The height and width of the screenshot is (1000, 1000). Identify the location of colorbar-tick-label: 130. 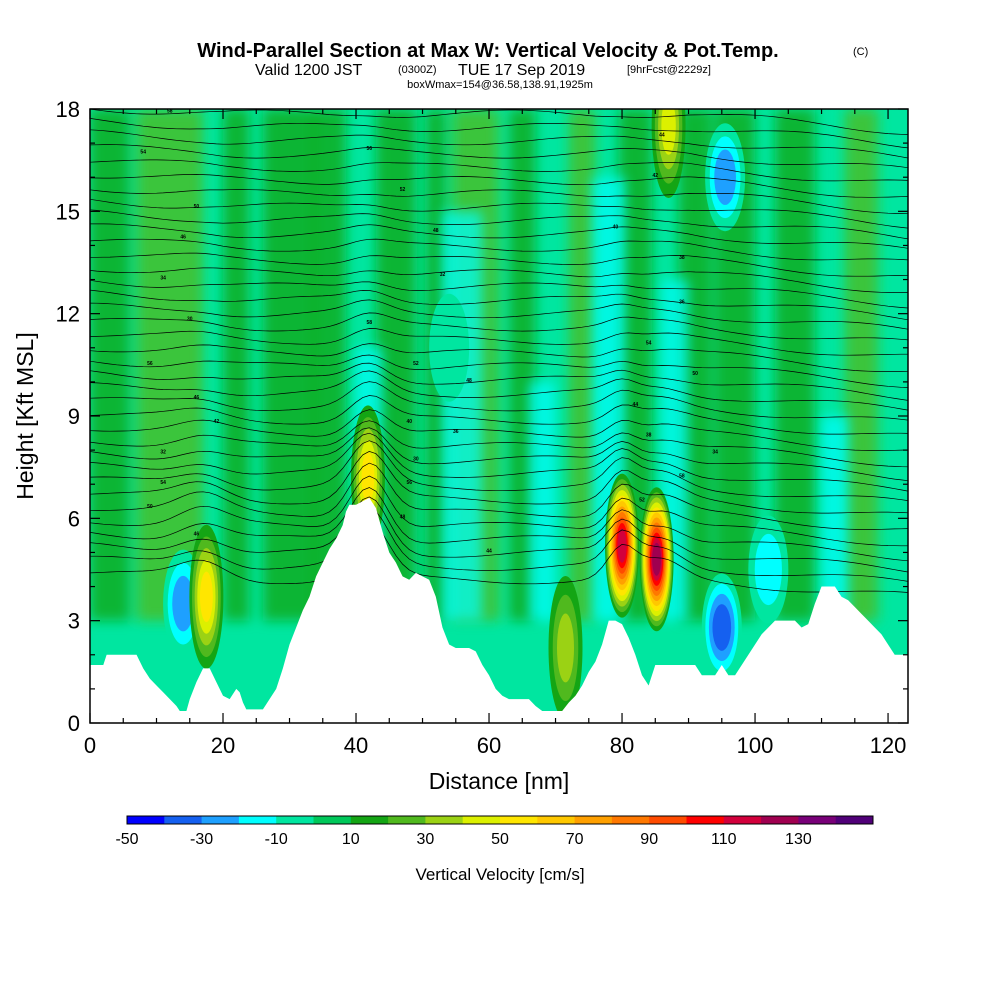
(798, 839).